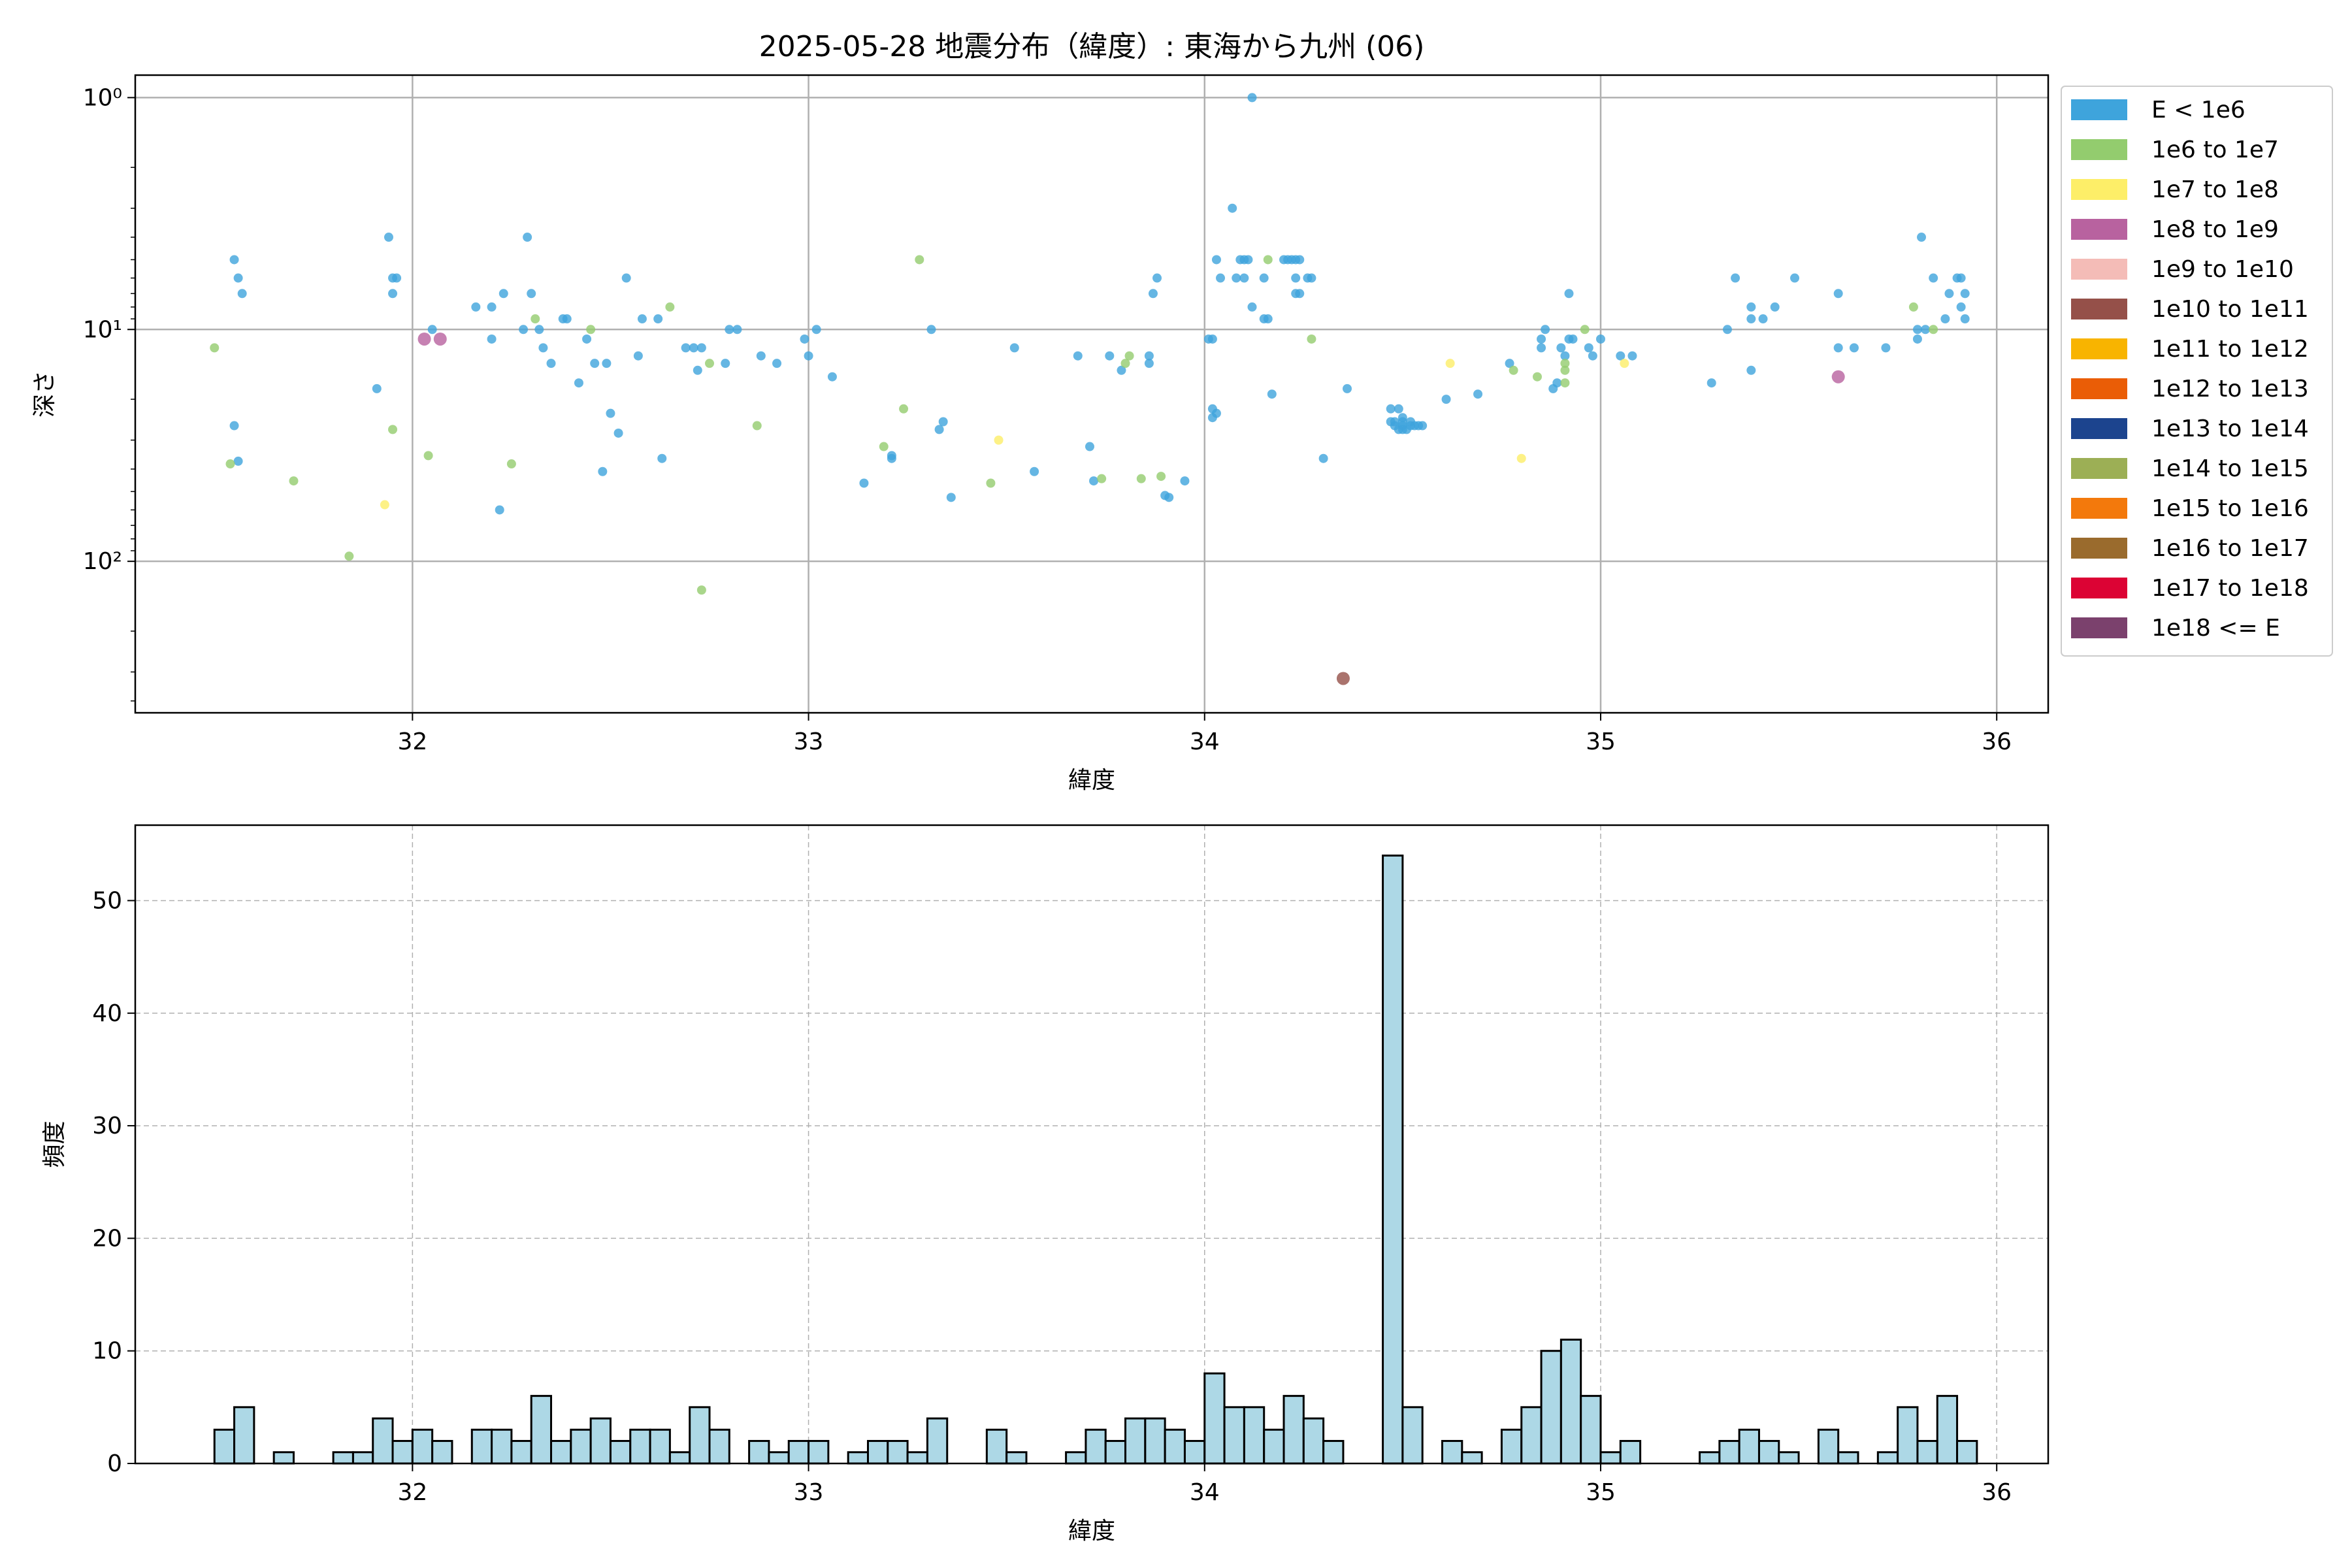 The height and width of the screenshot is (1568, 2352). What do you see at coordinates (102, 97) in the screenshot?
I see `y-tick-label: 10⁰` at bounding box center [102, 97].